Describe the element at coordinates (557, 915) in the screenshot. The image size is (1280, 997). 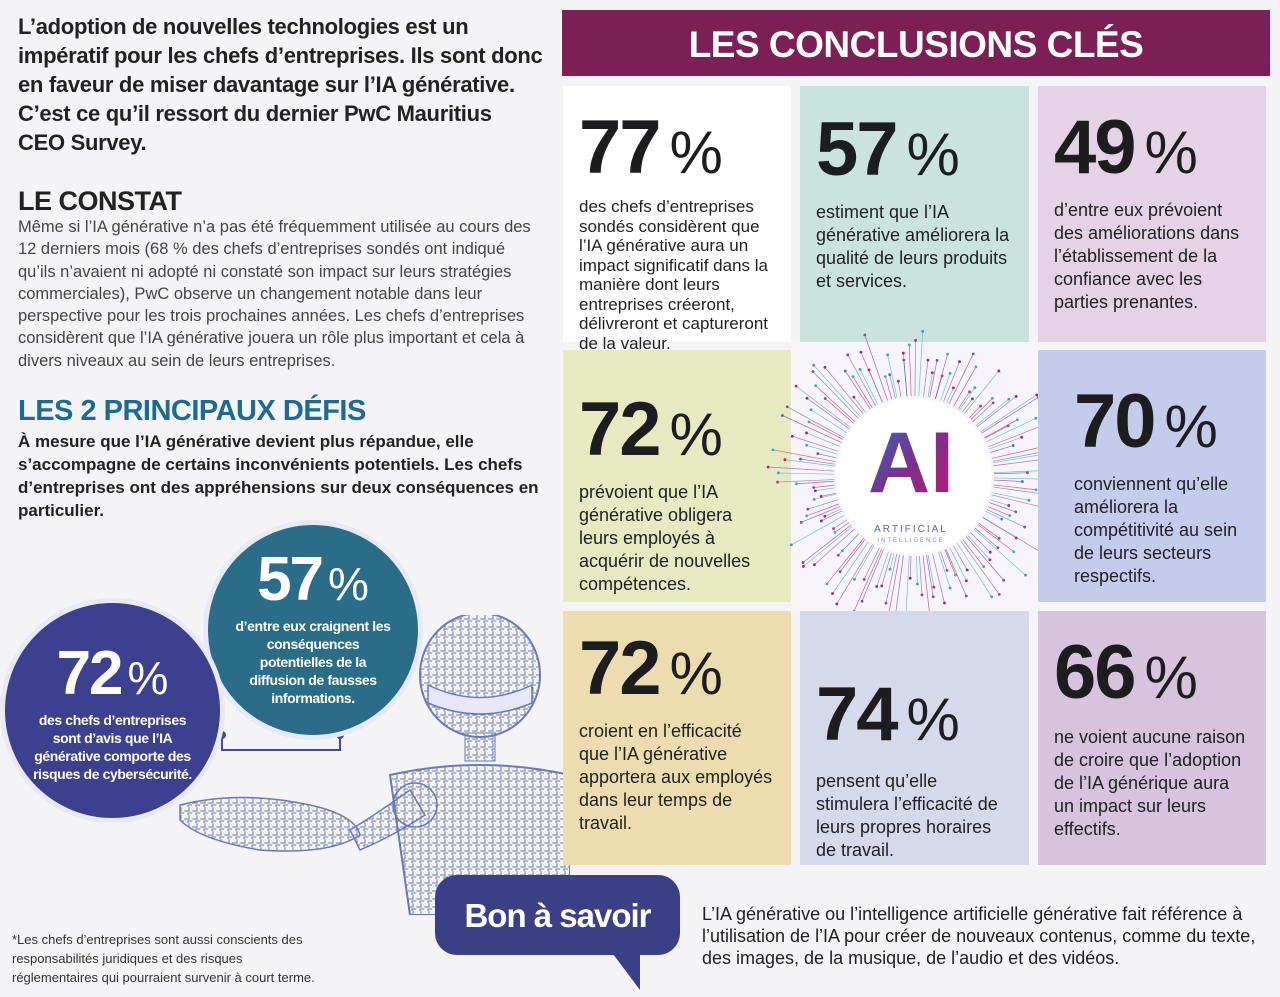
I see `bon-a-savoir-badge: Bon à savoir` at that location.